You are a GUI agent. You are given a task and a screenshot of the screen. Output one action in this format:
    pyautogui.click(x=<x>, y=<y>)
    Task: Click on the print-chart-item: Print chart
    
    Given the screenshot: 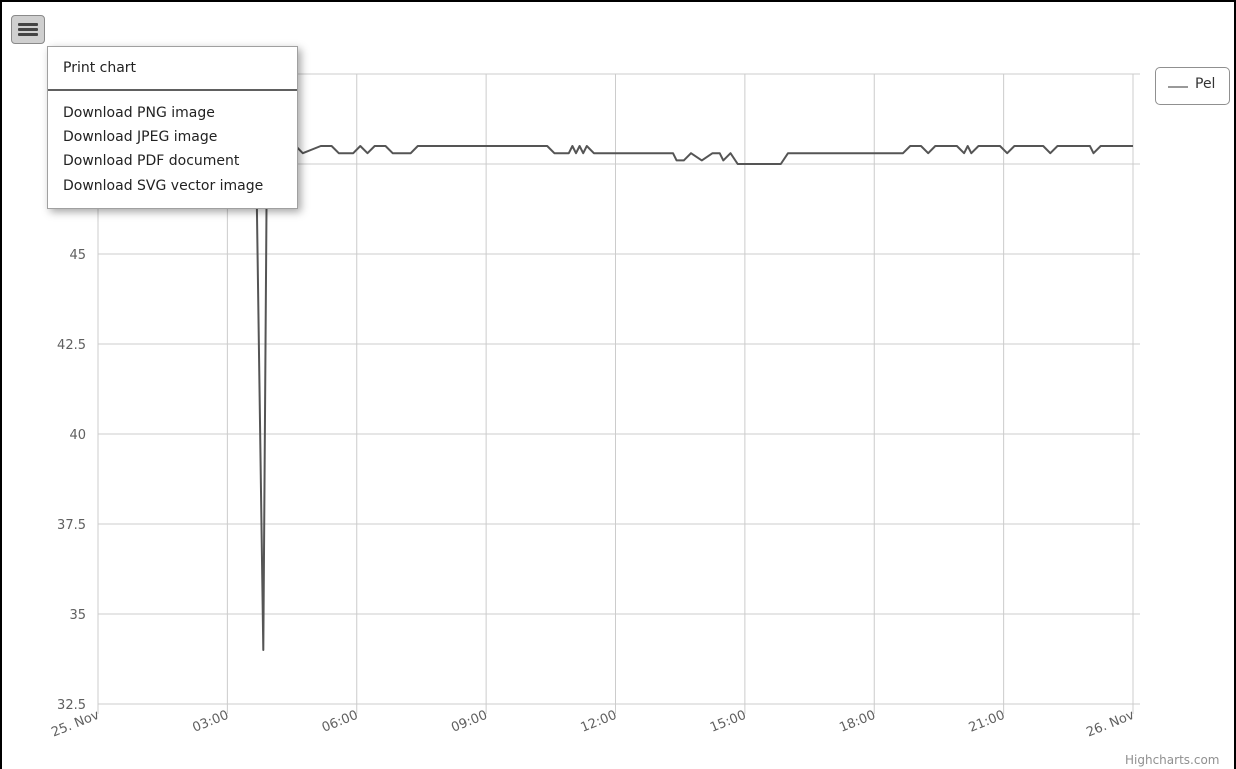 What is the action you would take?
    pyautogui.click(x=100, y=68)
    